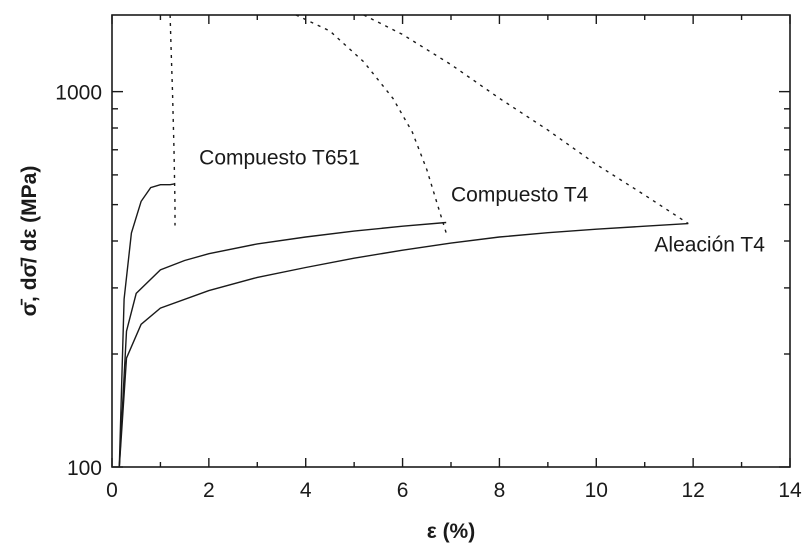 Image resolution: width=807 pixels, height=549 pixels. What do you see at coordinates (279, 157) in the screenshot?
I see `curve-label-0: Compuesto T651` at bounding box center [279, 157].